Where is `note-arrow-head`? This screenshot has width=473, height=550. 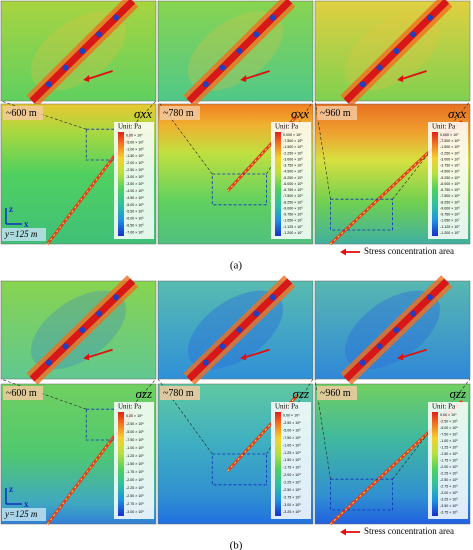
note-arrow-head is located at coordinates (343, 532).